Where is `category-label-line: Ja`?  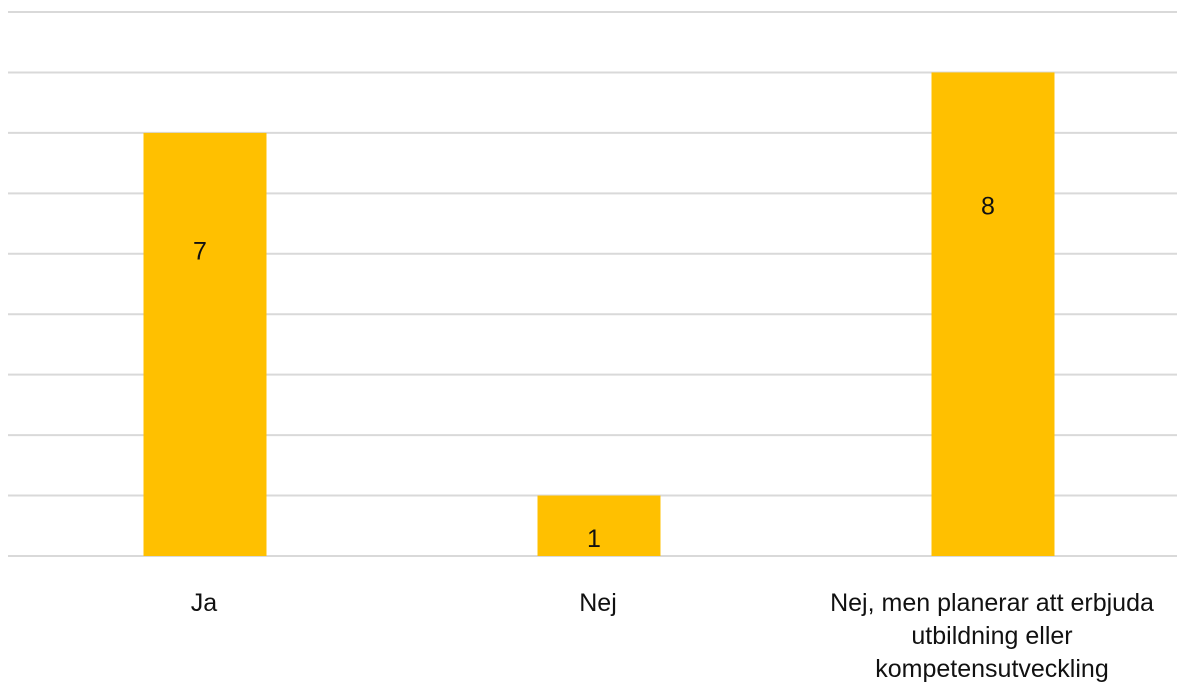 category-label-line: Ja is located at coordinates (204, 603).